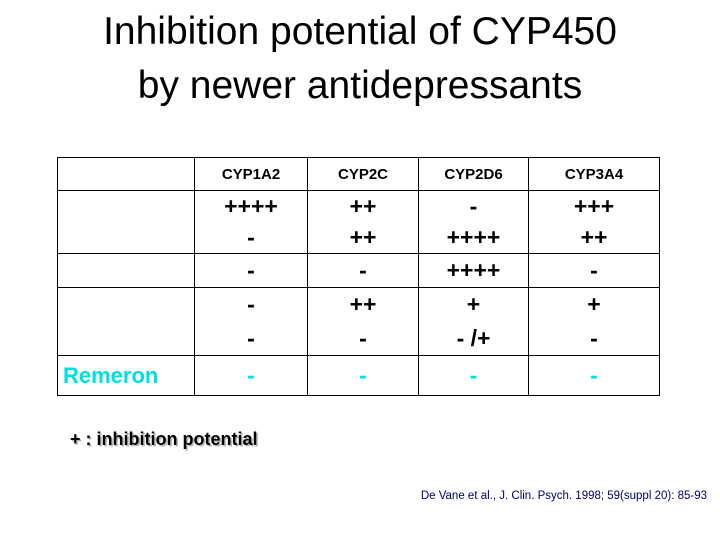  Describe the element at coordinates (126, 375) in the screenshot. I see `row-label-remeron: Remeron` at that location.